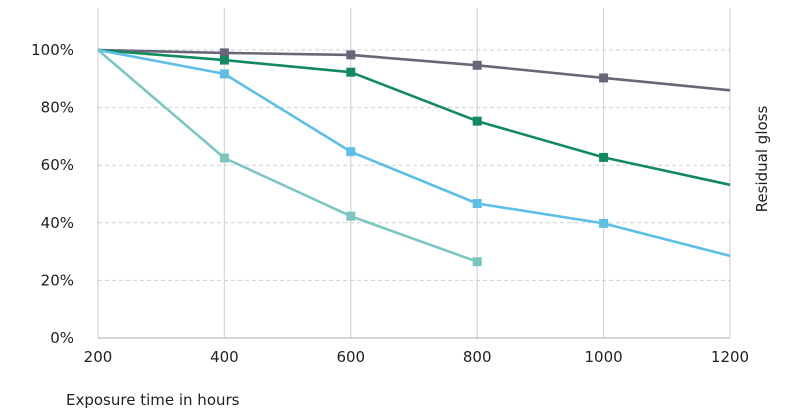 This screenshot has height=414, width=791. What do you see at coordinates (730, 357) in the screenshot?
I see `x-tick-label: 1200` at bounding box center [730, 357].